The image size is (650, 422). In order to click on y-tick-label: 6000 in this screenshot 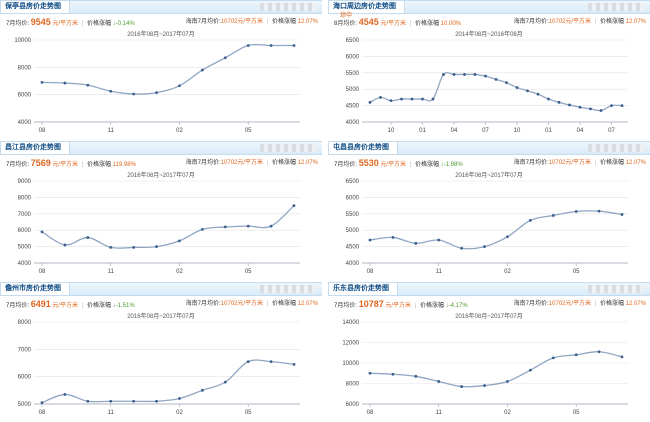, I will do `click(25, 231)`.